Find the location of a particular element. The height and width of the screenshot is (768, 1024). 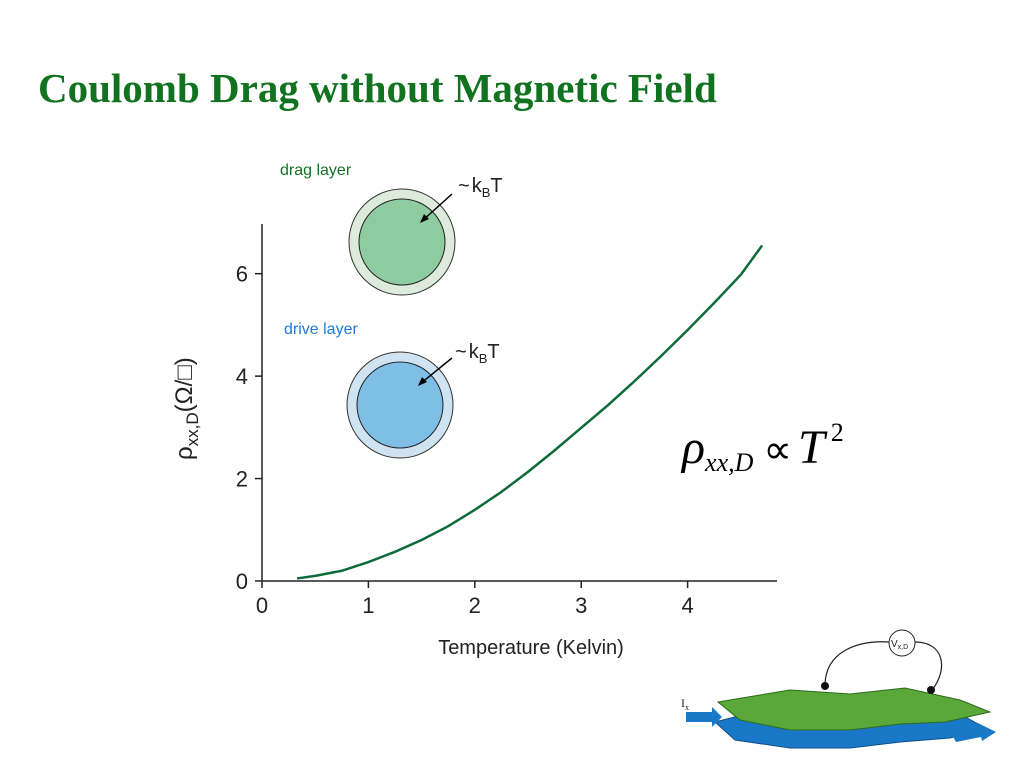

formula: ρxx,D ∝ T 2 is located at coordinates (762, 447).